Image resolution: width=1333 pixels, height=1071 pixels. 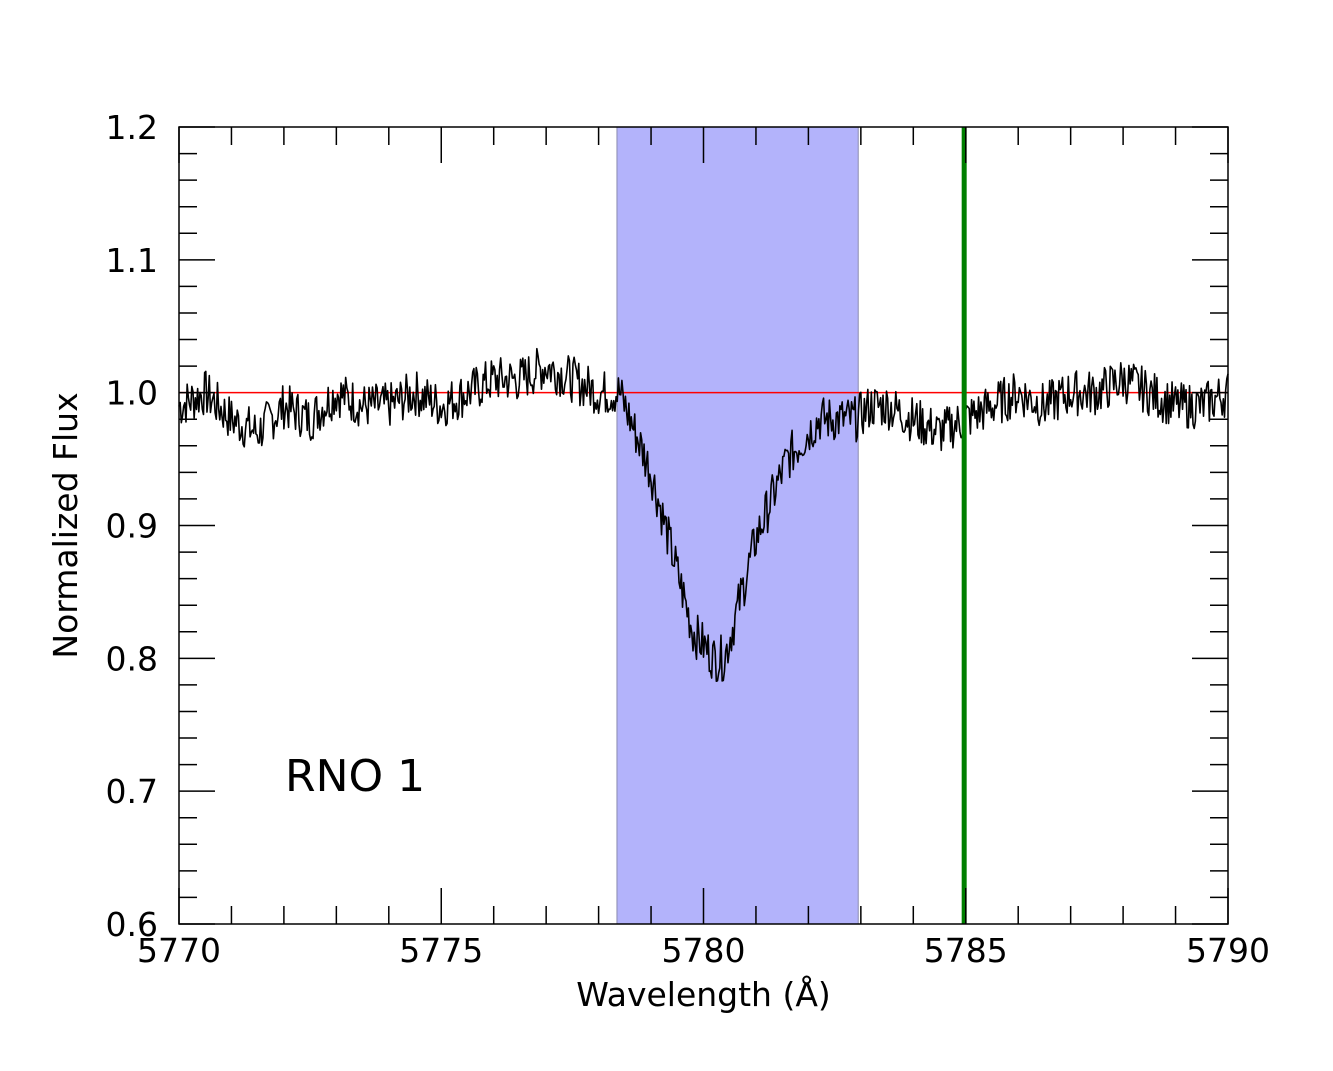 What do you see at coordinates (132, 127) in the screenshot?
I see `y-tick-label: 1.2` at bounding box center [132, 127].